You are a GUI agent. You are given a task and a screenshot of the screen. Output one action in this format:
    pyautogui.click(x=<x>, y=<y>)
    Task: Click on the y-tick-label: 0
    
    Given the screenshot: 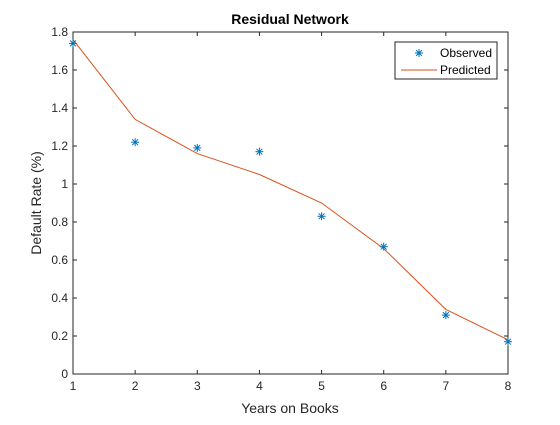 What is the action you would take?
    pyautogui.click(x=64, y=374)
    